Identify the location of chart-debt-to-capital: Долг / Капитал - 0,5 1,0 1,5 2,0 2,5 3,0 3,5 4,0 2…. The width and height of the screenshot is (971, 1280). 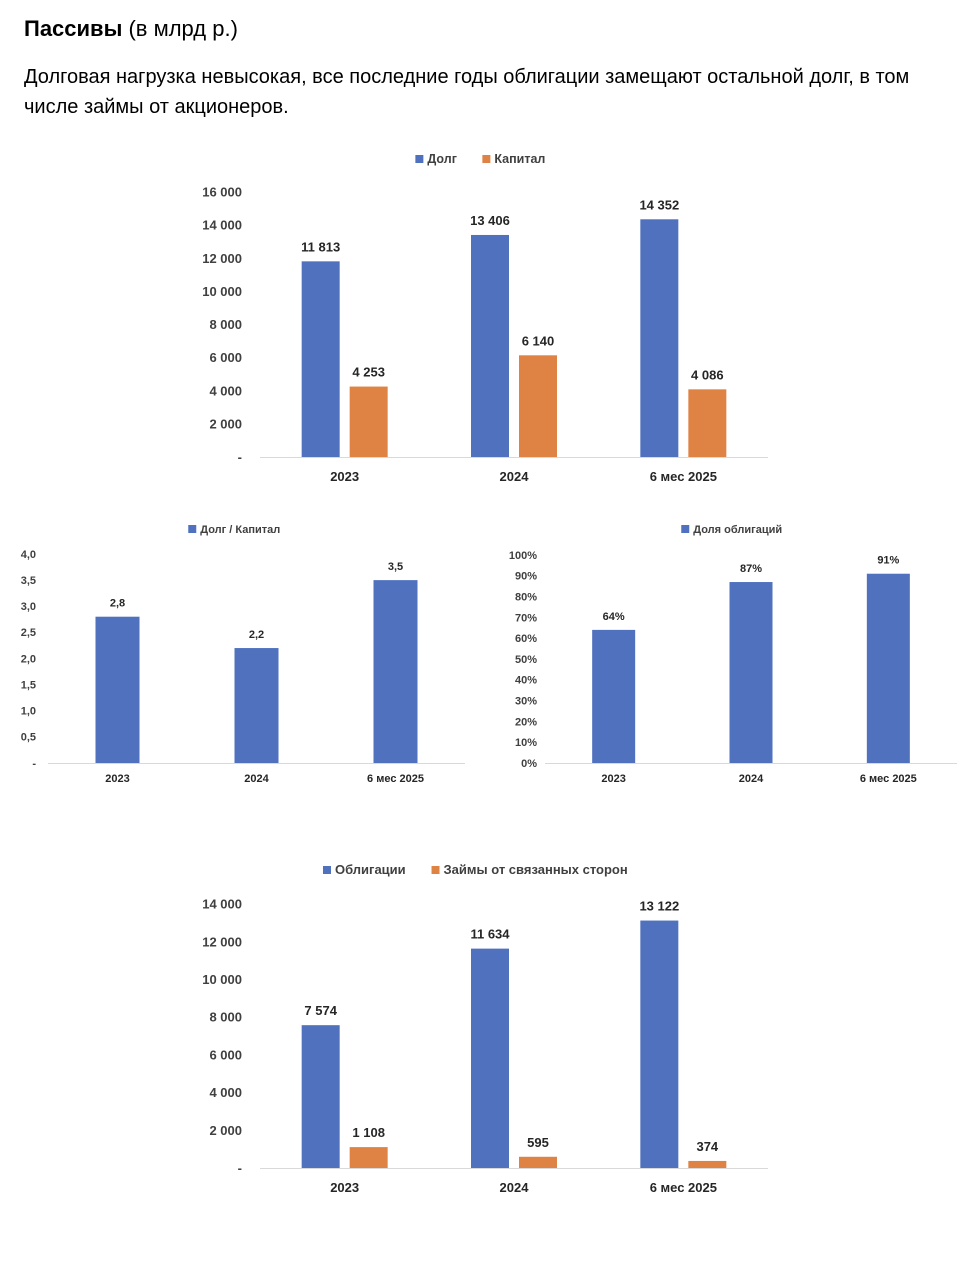
(243, 654).